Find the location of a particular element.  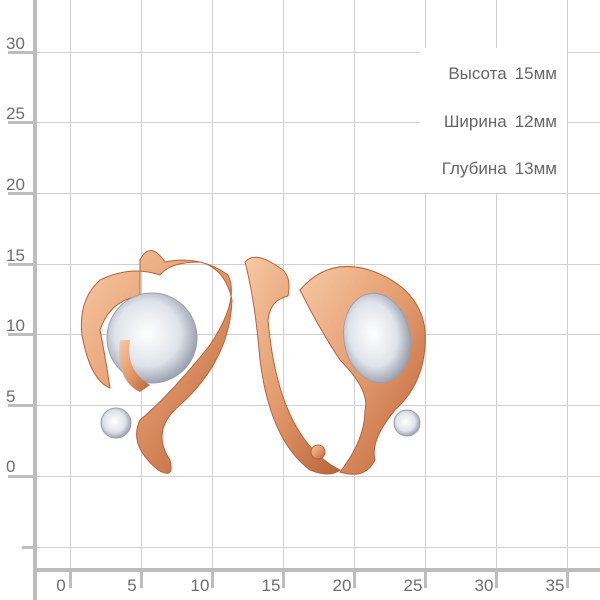

right-earring is located at coordinates (335, 365).